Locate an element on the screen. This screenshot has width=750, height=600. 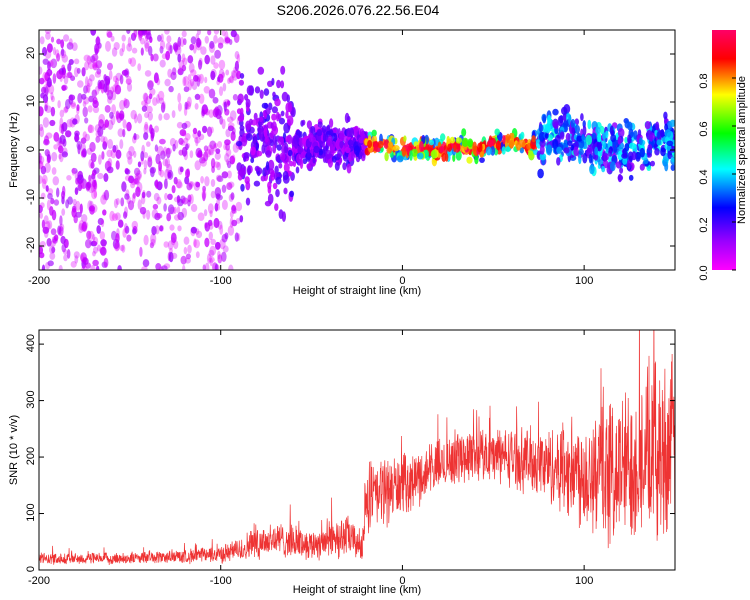
y-tick-label: 400 is located at coordinates (31, 343).